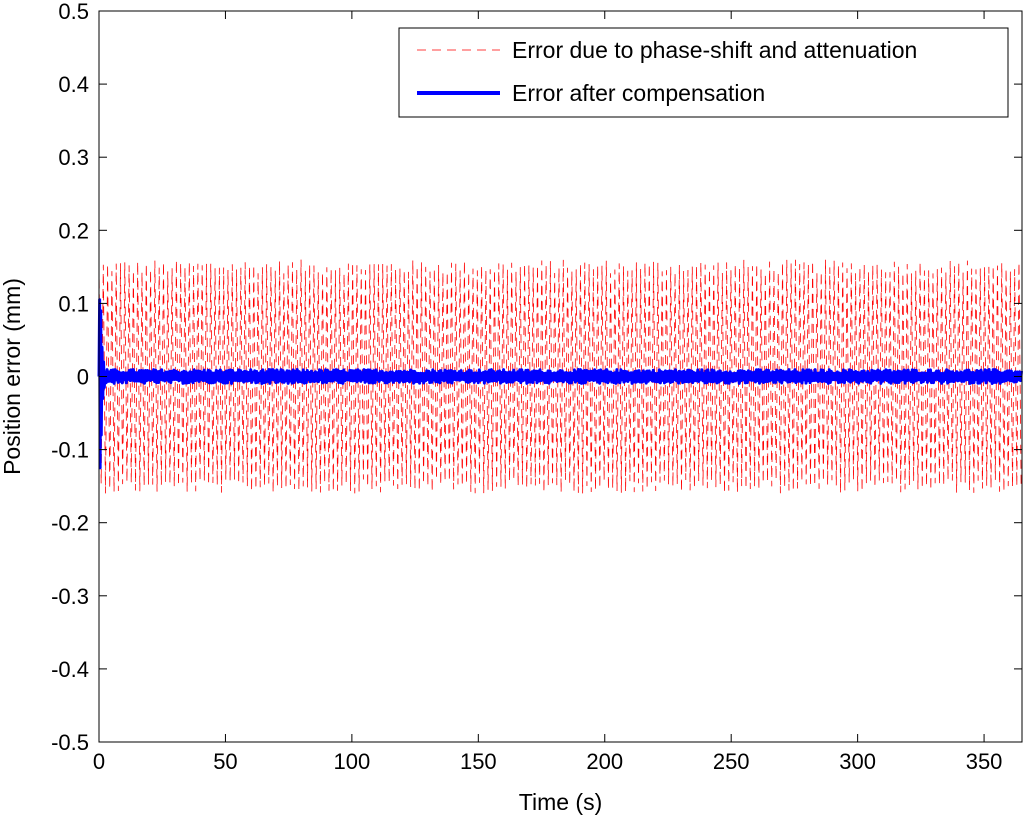  What do you see at coordinates (714, 50) in the screenshot?
I see `legend-entry-phase-shift: Error due to phase-shift and attenuation` at bounding box center [714, 50].